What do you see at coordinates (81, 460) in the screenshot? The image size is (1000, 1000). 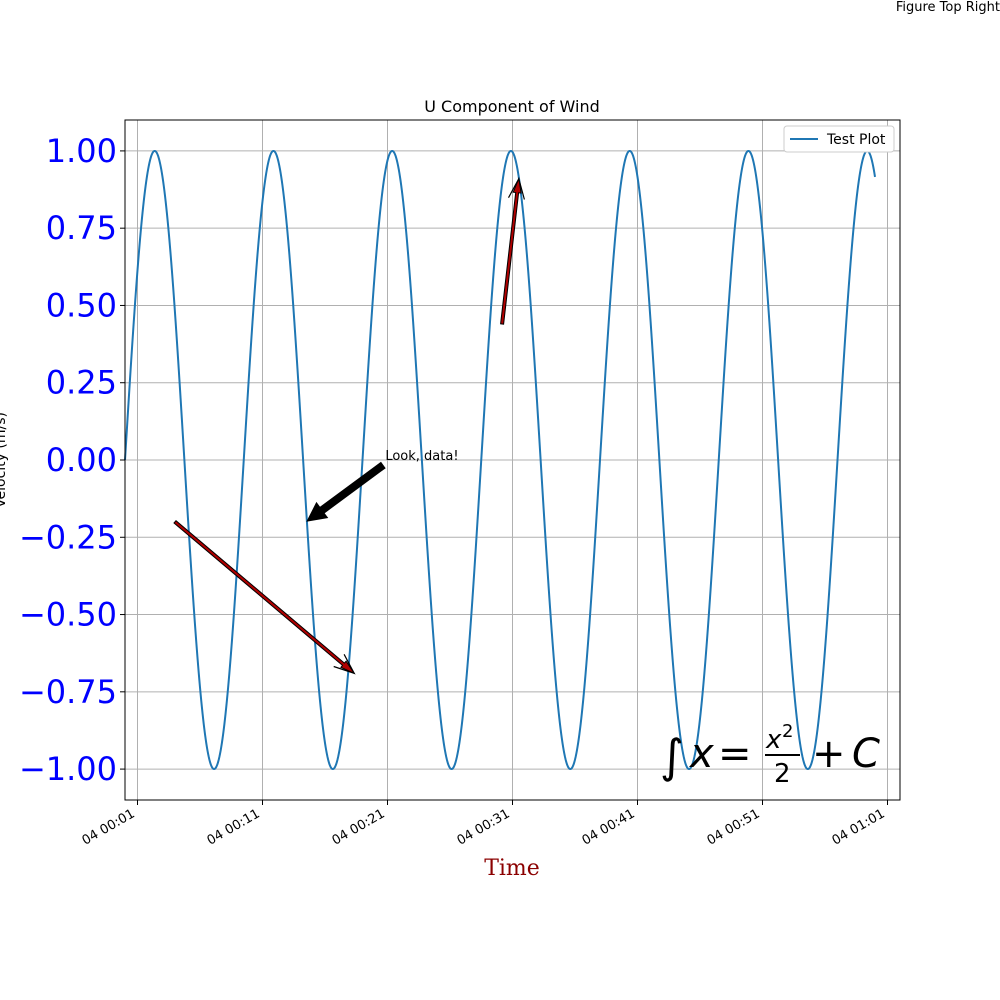 I see `y-tick-label: 0.00` at bounding box center [81, 460].